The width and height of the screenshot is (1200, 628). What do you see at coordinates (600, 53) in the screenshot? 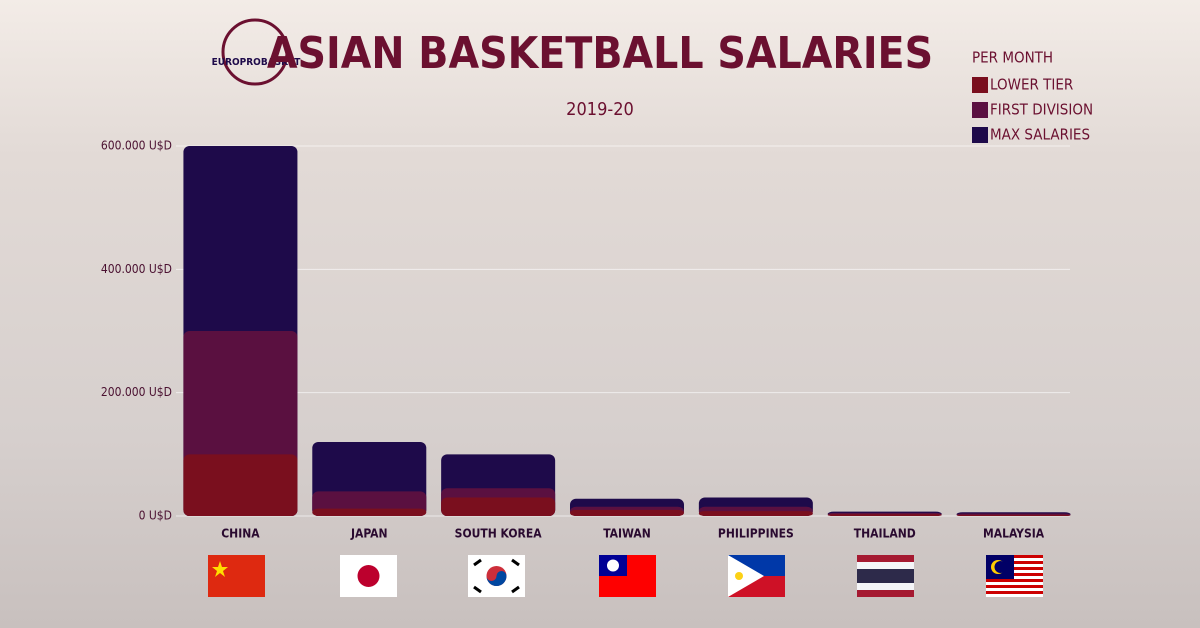
I see `chart-title: ASIAN BASKETBALL SALARIES` at bounding box center [600, 53].